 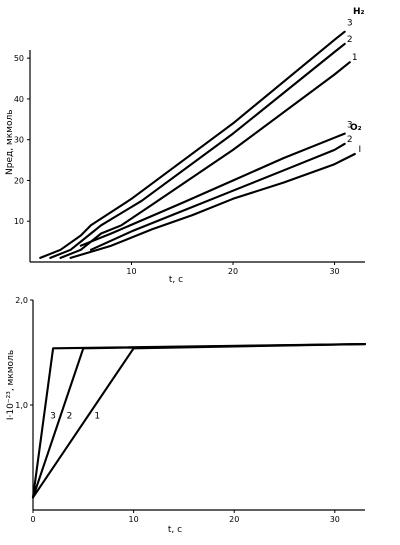 I want to click on top-x-tick-label: 30, so click(x=334, y=271).